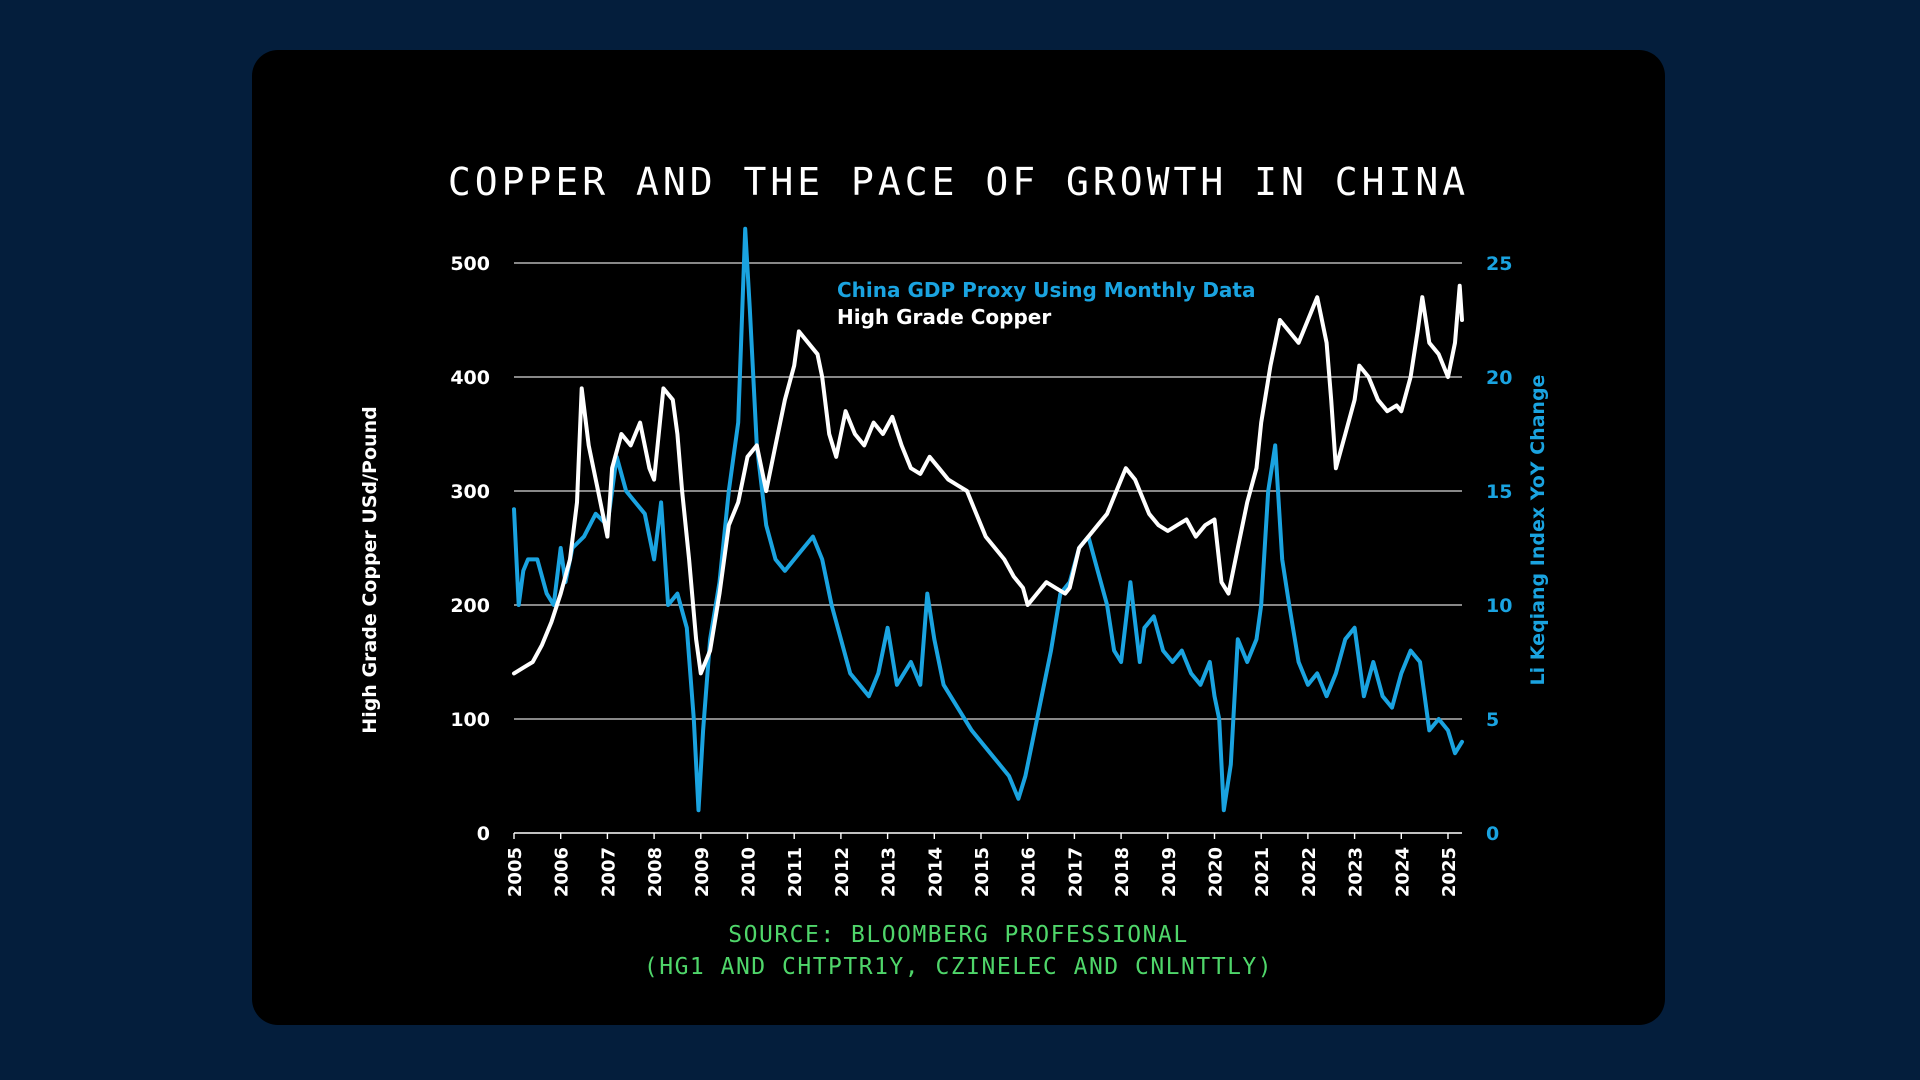 Image resolution: width=1920 pixels, height=1080 pixels. I want to click on source-line-1: SOURCE: BLOOMBERG PROFESSIONAL, so click(958, 935).